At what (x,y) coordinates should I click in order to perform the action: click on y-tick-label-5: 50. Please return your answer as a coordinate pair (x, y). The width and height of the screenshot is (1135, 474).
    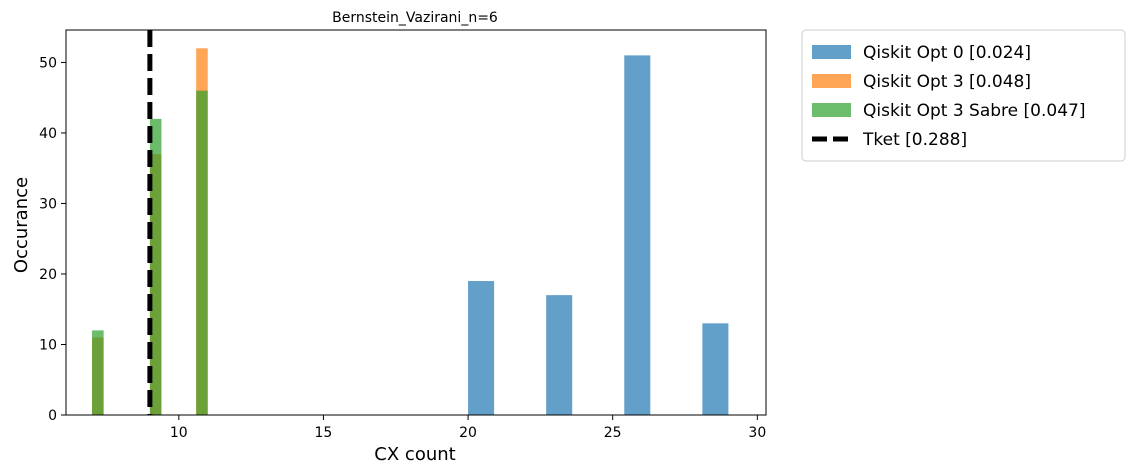
    Looking at the image, I should click on (48, 63).